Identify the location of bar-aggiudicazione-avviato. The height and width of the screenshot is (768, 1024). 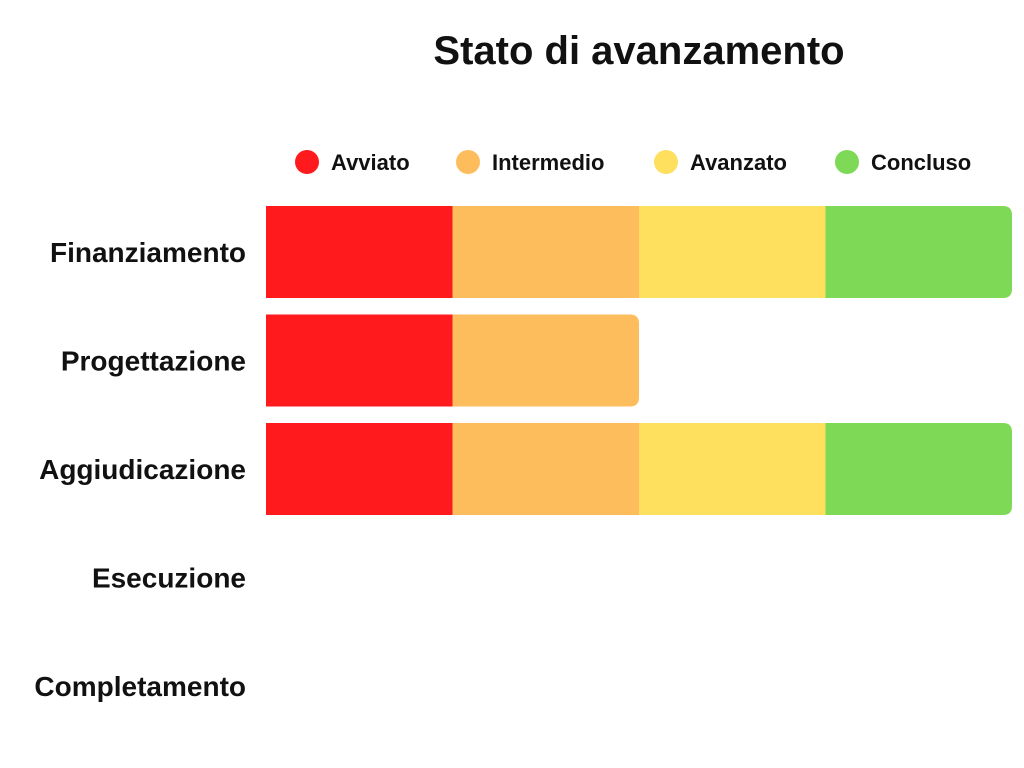
(359, 469).